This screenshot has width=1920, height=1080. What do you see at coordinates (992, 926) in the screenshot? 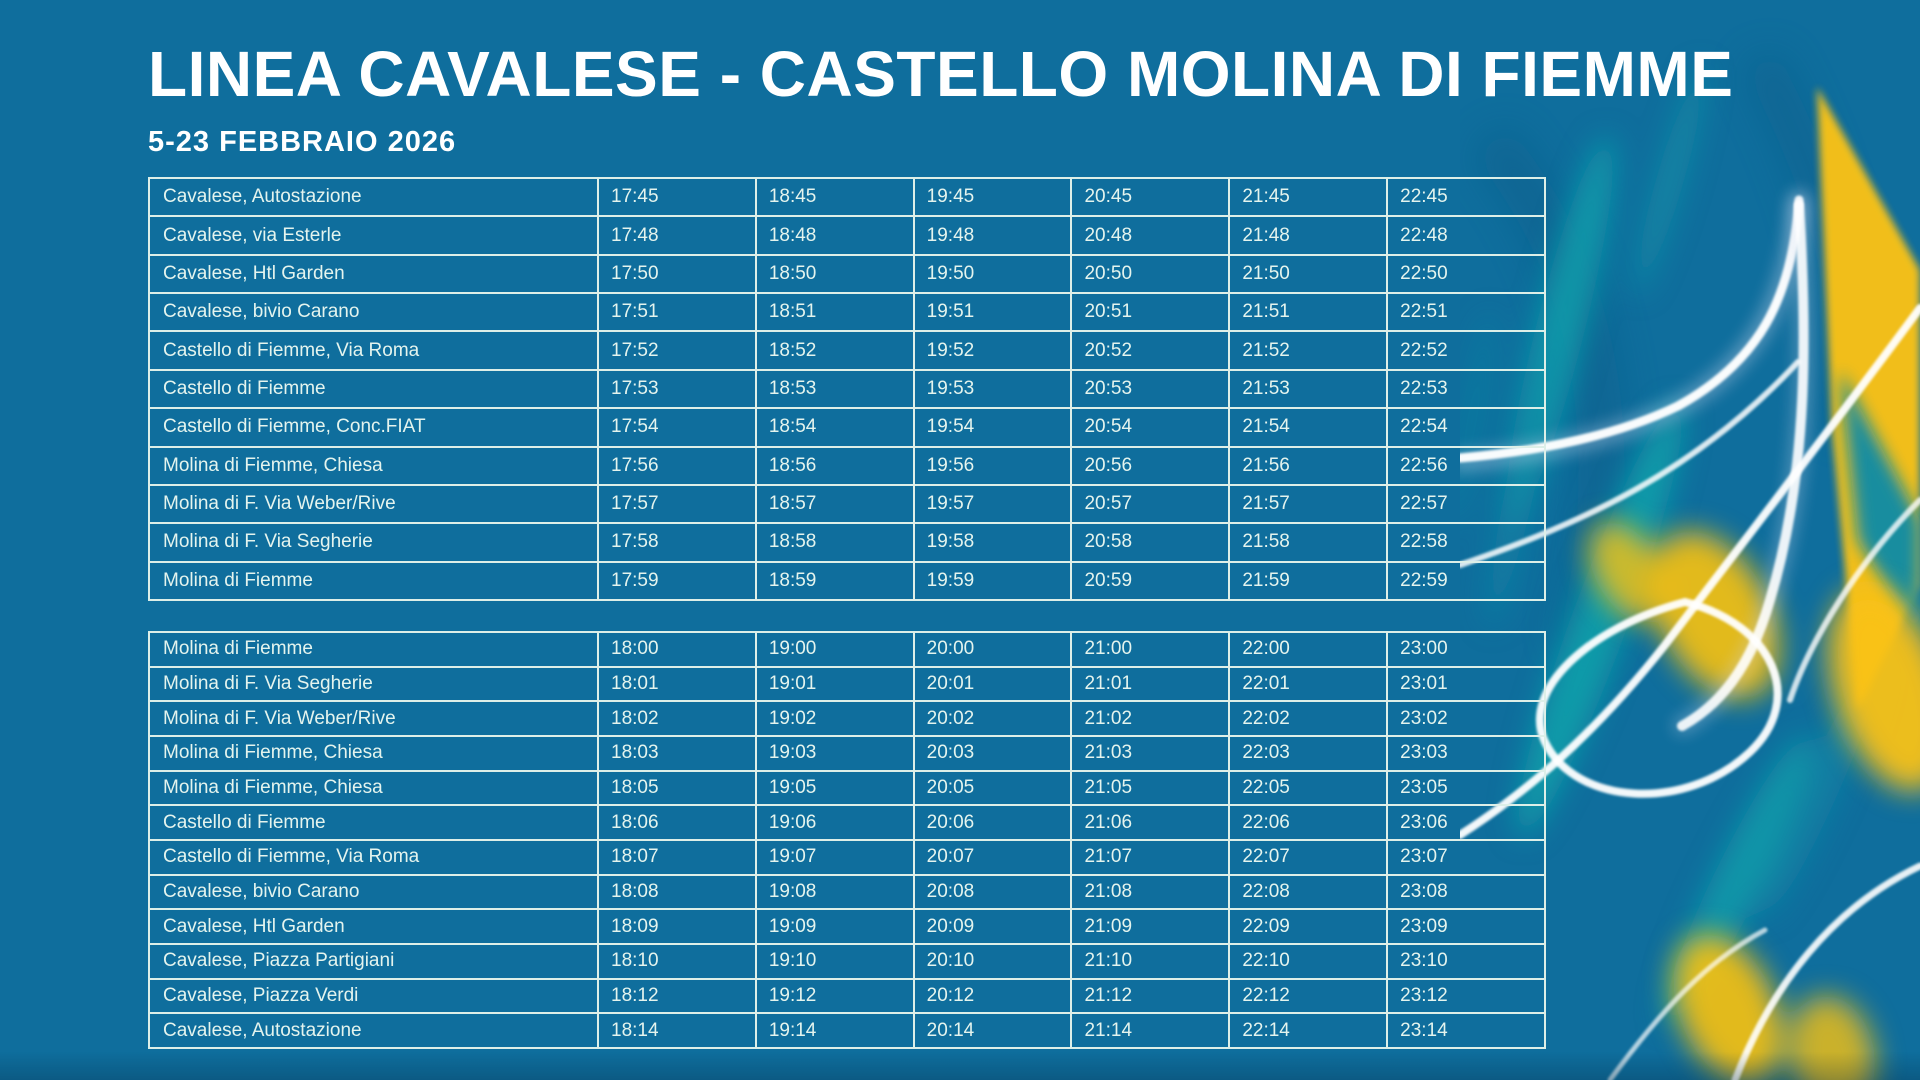
I see `time-cell: 20:09` at bounding box center [992, 926].